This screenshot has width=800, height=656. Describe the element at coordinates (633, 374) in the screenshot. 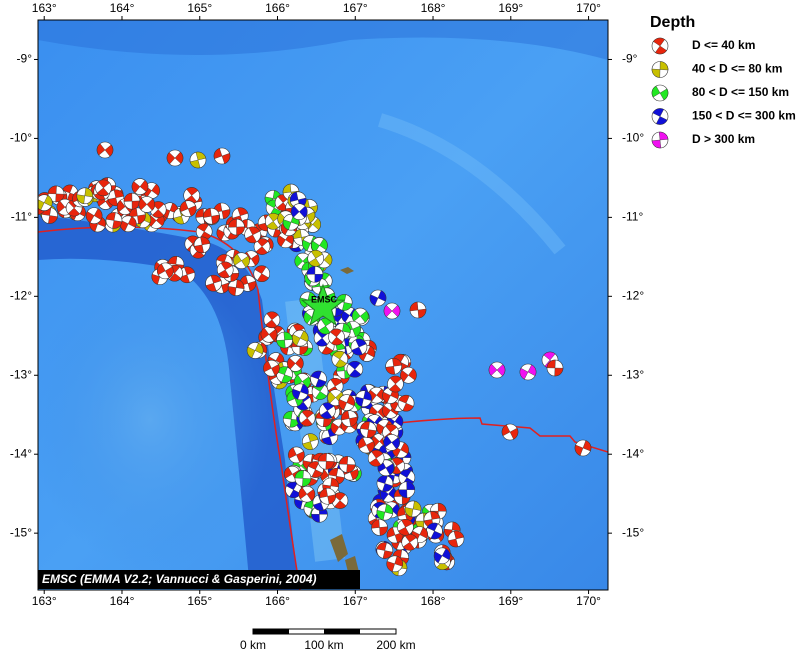

I see `lat-tick-label: -13°` at that location.